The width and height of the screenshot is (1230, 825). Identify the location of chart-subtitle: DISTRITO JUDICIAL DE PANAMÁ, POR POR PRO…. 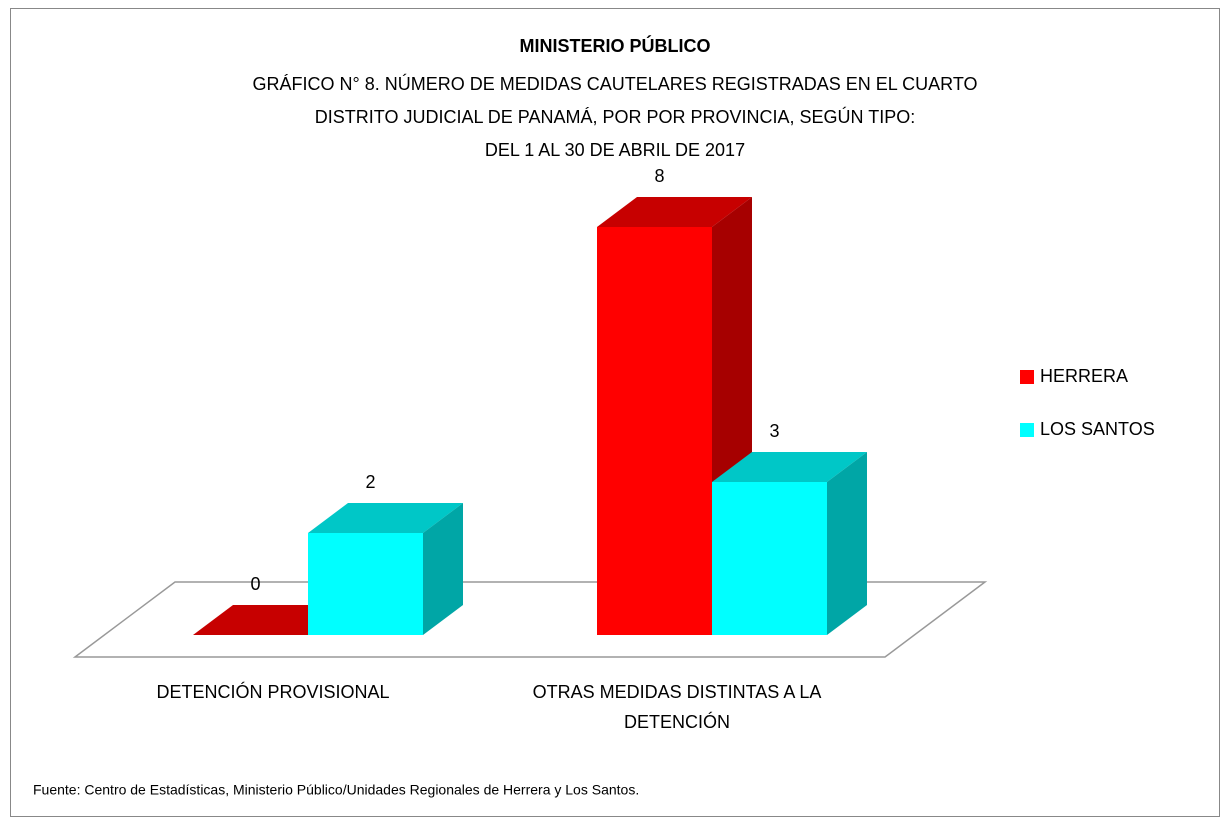
(615, 116).